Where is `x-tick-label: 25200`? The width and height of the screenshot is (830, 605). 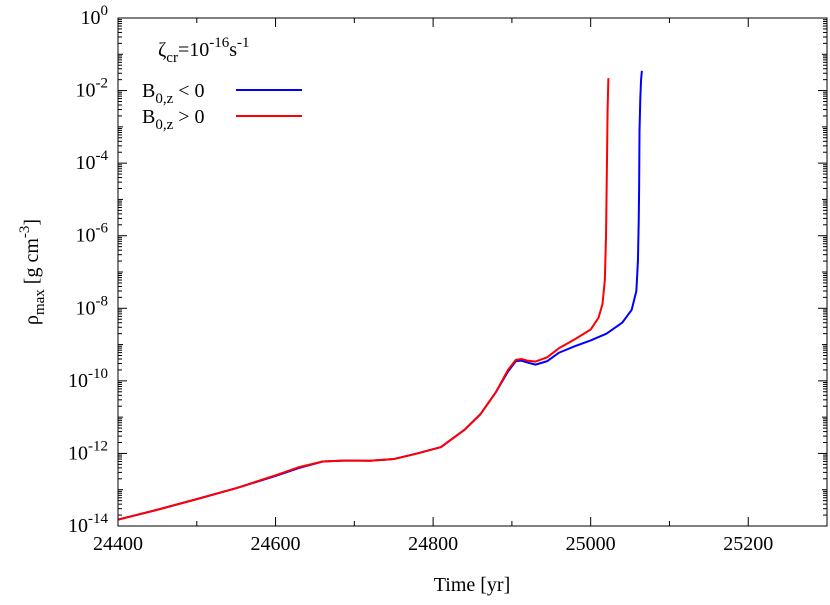 x-tick-label: 25200 is located at coordinates (748, 544).